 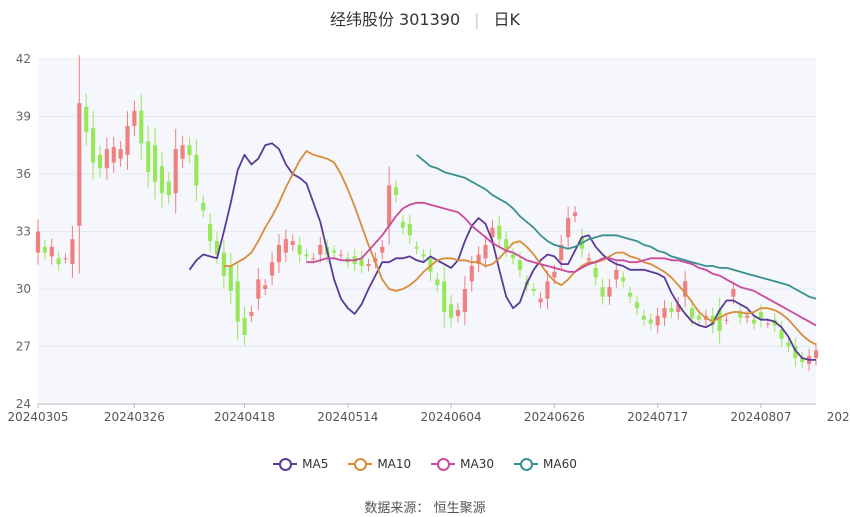 I want to click on legend: MA5 MA10 MA30 MA60, so click(x=425, y=464).